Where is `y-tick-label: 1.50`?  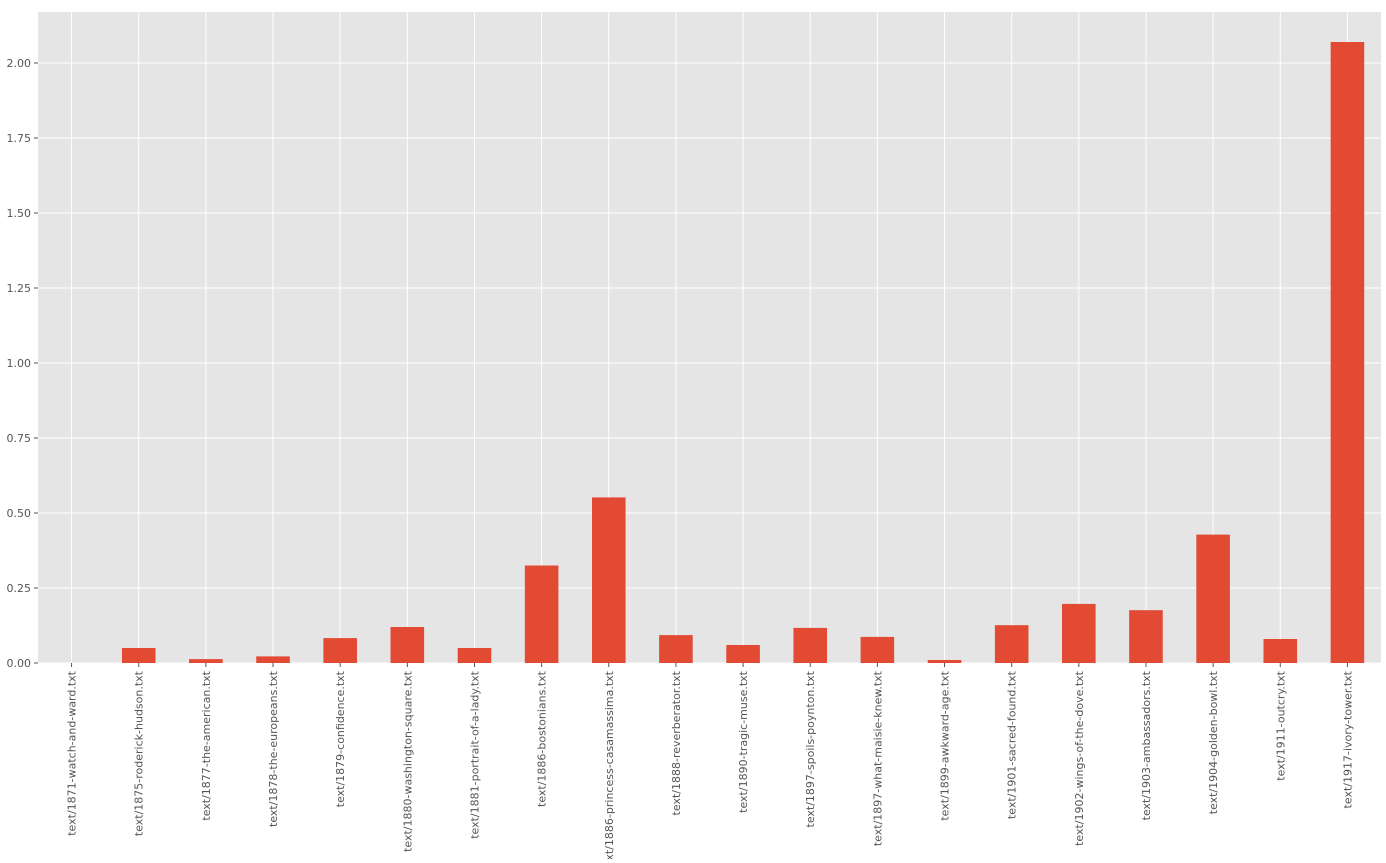
y-tick-label: 1.50 is located at coordinates (19, 213).